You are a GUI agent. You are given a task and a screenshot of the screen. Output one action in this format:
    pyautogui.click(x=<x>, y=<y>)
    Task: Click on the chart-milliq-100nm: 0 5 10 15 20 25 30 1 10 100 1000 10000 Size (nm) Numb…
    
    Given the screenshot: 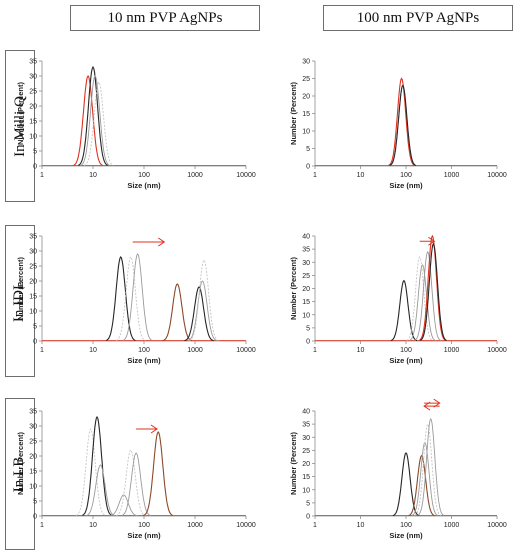 What is the action you would take?
    pyautogui.click(x=398, y=125)
    